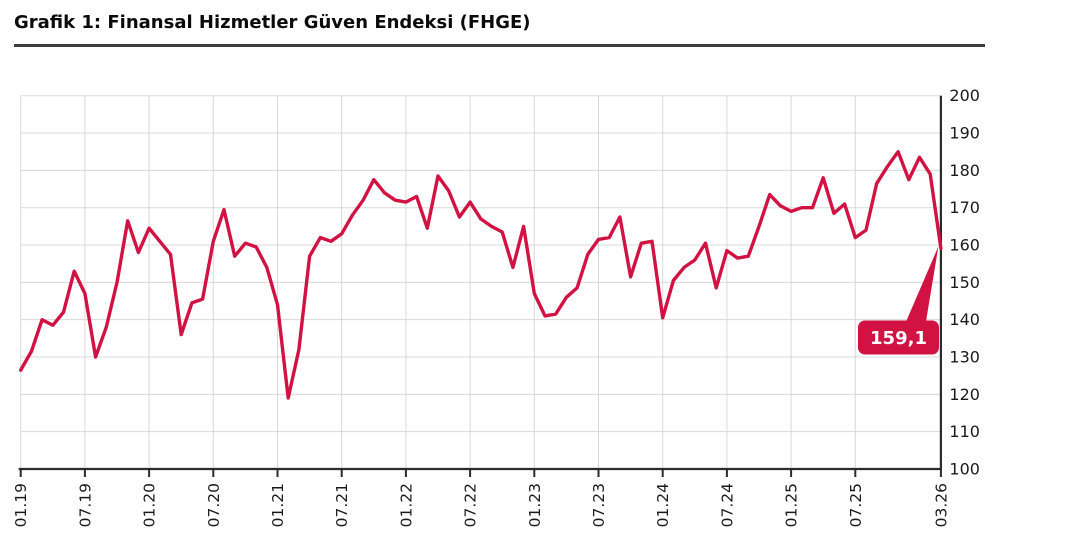  I want to click on y-tick-label: 100, so click(964, 469).